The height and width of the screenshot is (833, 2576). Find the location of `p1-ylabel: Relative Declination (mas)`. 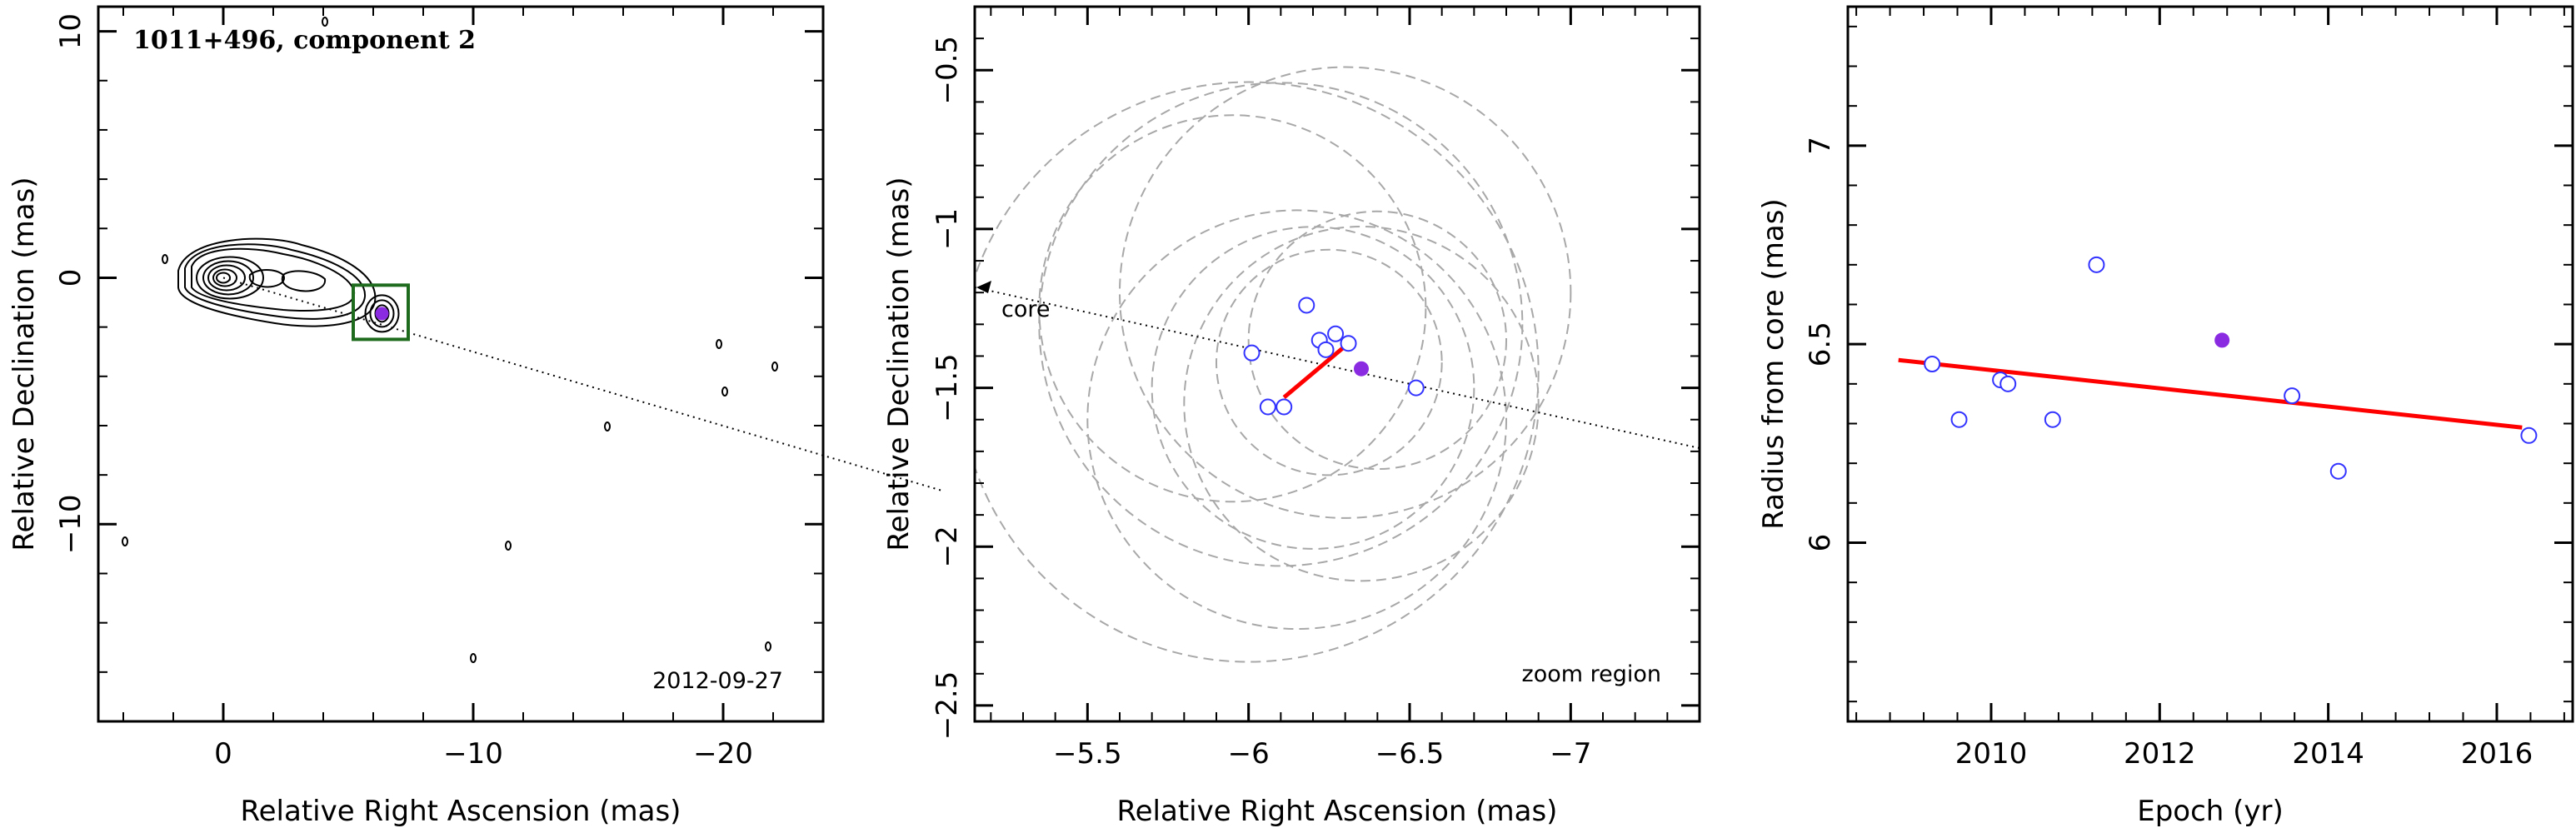

p1-ylabel: Relative Declination (mas) is located at coordinates (24, 364).